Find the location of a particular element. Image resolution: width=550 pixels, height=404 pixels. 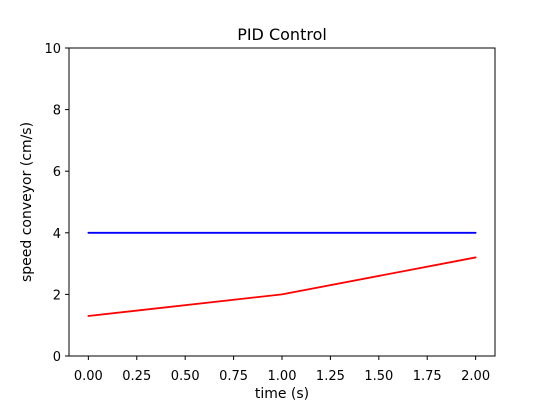

y-axis-tick-label: 10 is located at coordinates (52, 49).